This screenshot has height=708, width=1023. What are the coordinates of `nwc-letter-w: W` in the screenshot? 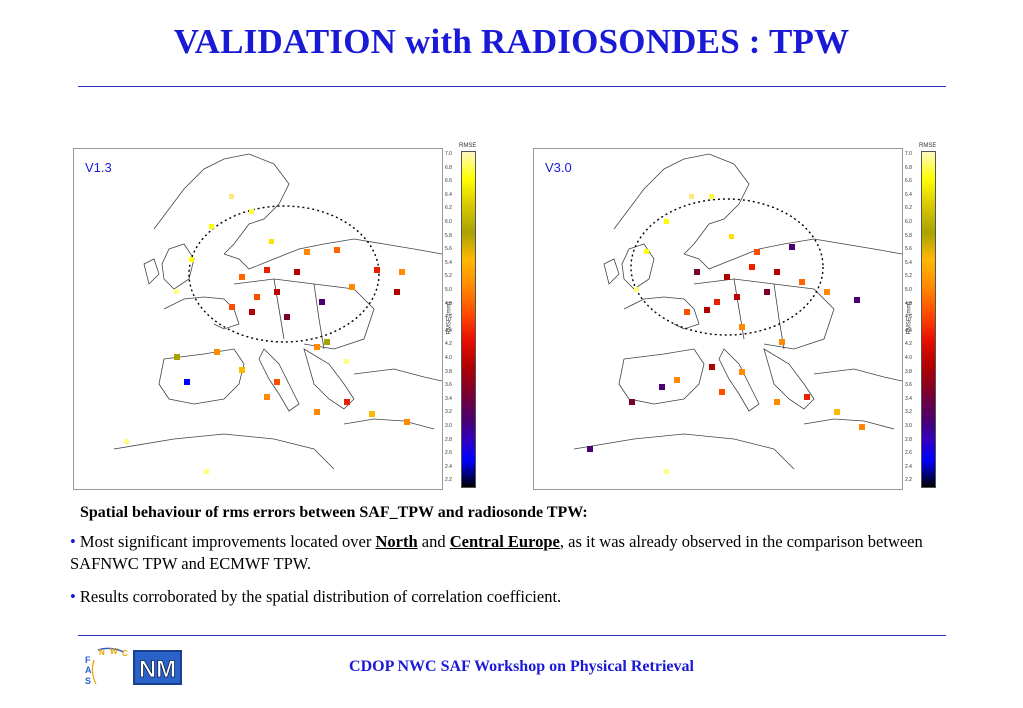 It's located at (114, 651).